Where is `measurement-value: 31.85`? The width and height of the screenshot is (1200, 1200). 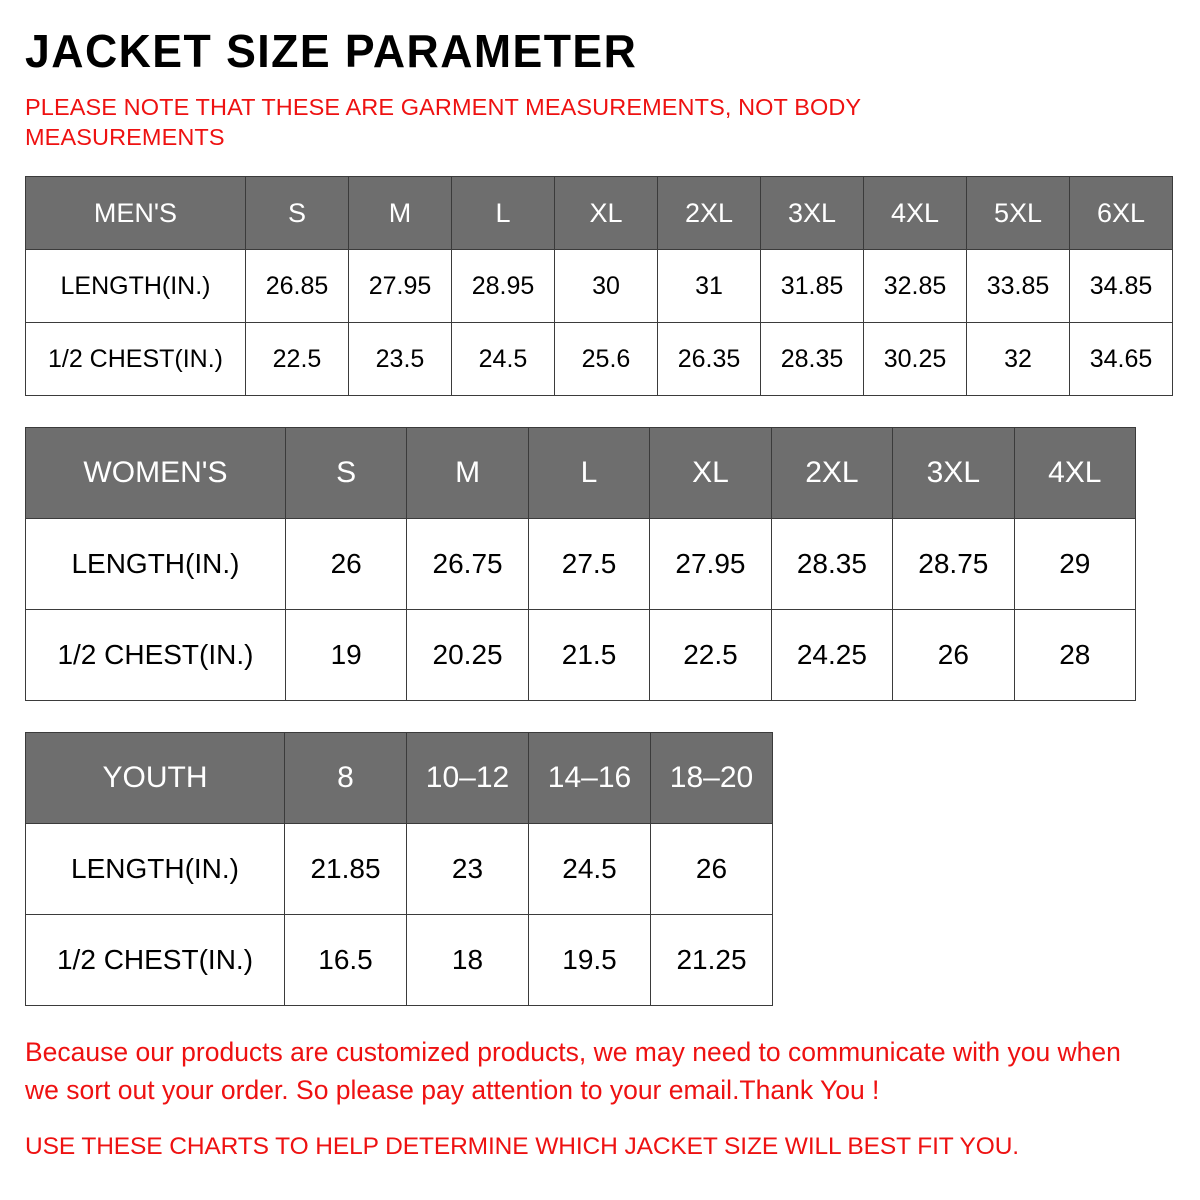 measurement-value: 31.85 is located at coordinates (812, 286).